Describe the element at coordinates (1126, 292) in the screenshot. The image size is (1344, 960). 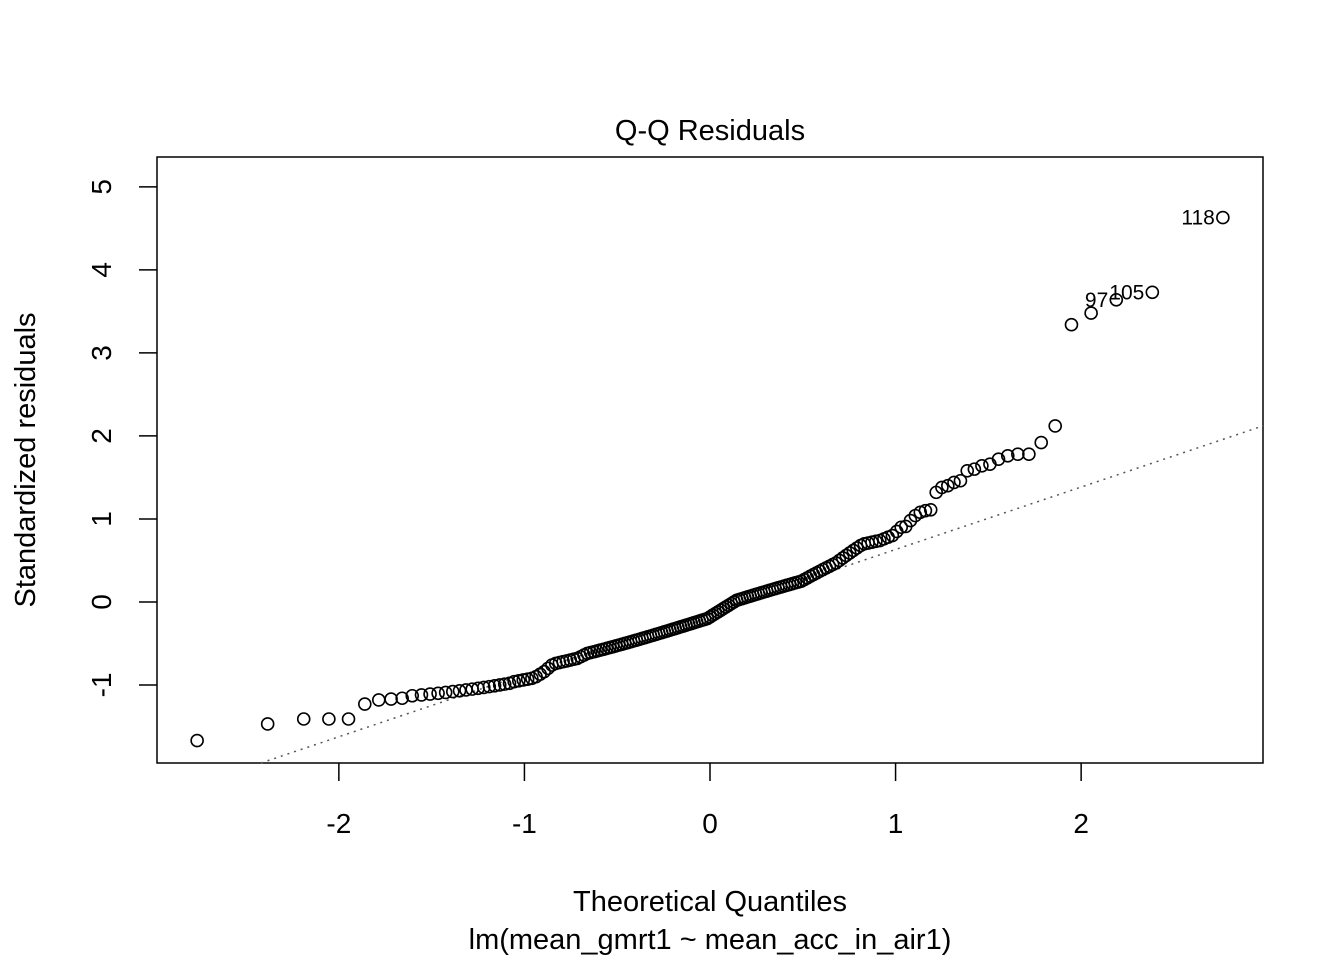
I see `point-label: 105` at that location.